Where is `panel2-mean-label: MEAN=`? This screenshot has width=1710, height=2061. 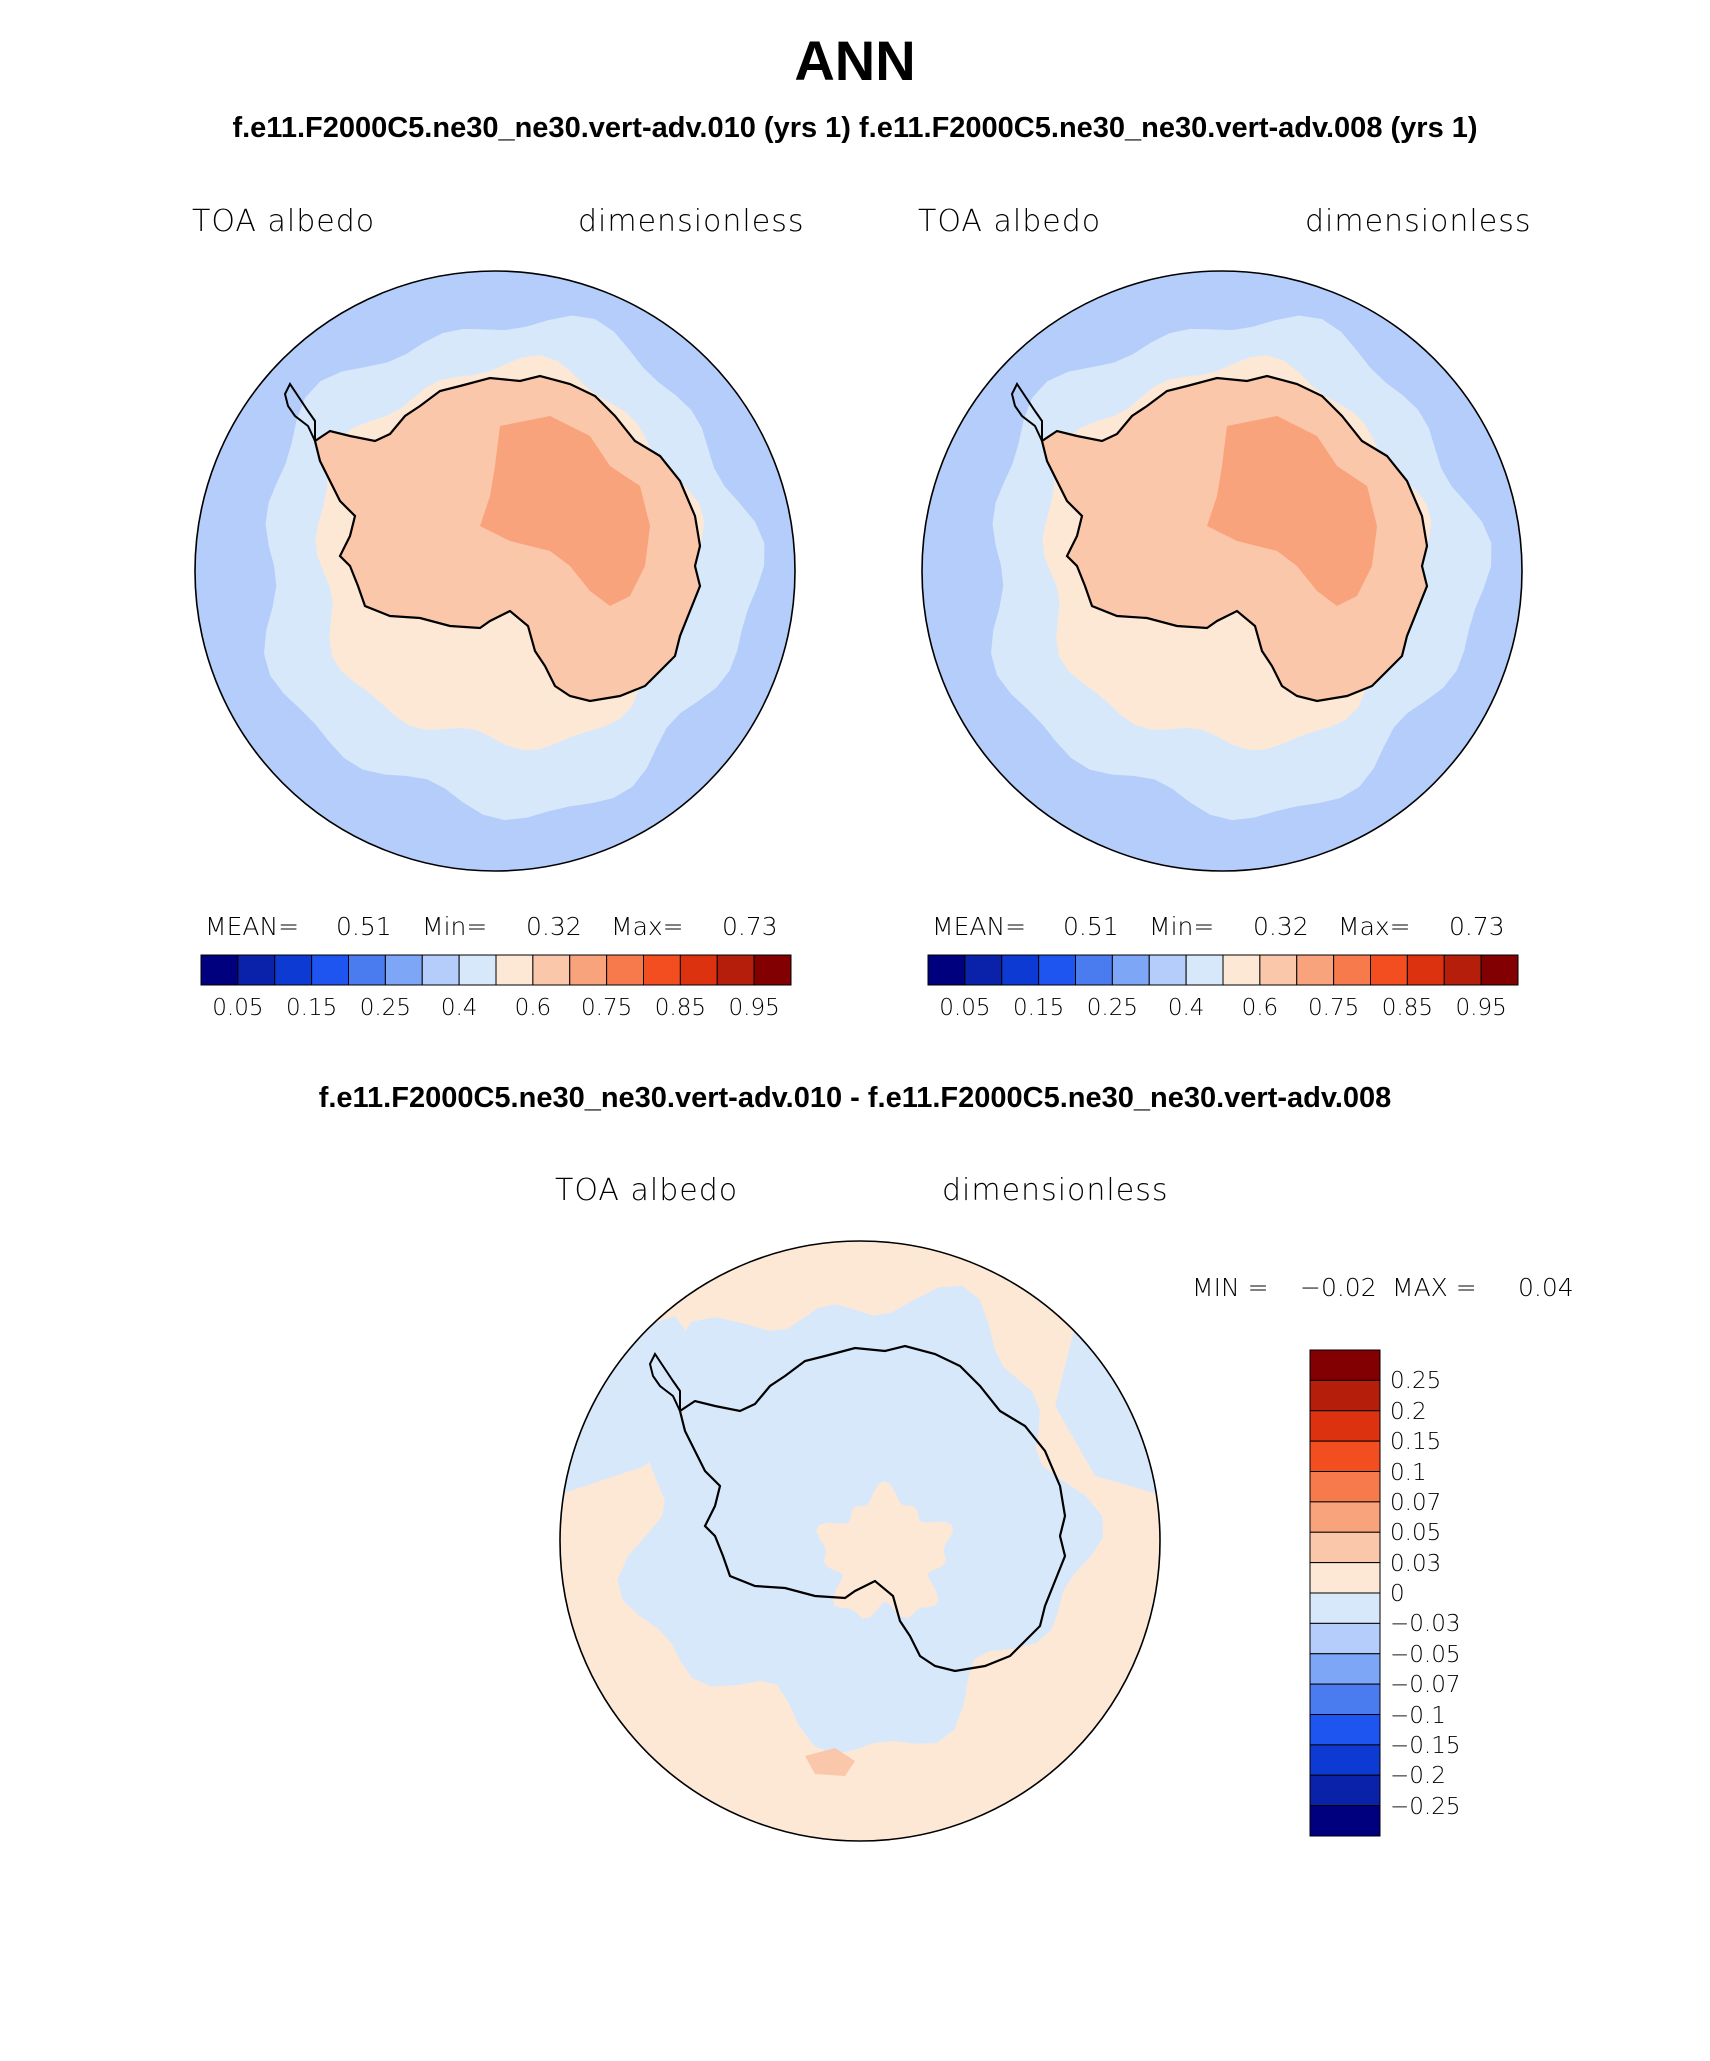 panel2-mean-label: MEAN= is located at coordinates (979, 926).